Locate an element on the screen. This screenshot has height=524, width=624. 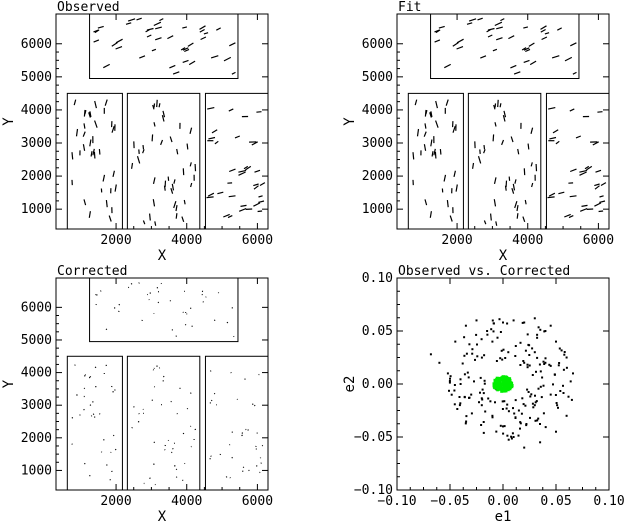
panel-title: Observed is located at coordinates (88, 7).